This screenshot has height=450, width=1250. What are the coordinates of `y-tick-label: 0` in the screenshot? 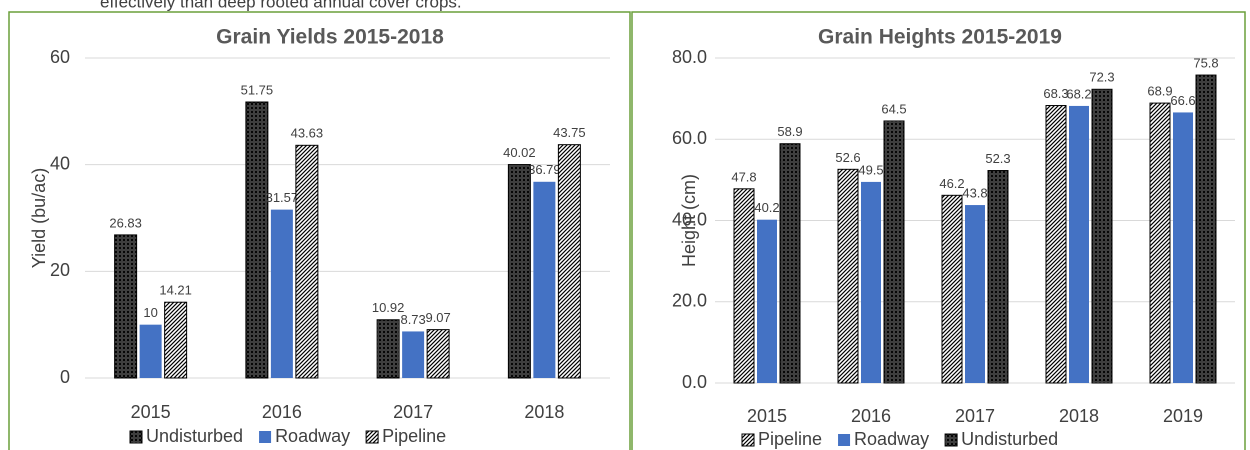 It's located at (65, 377).